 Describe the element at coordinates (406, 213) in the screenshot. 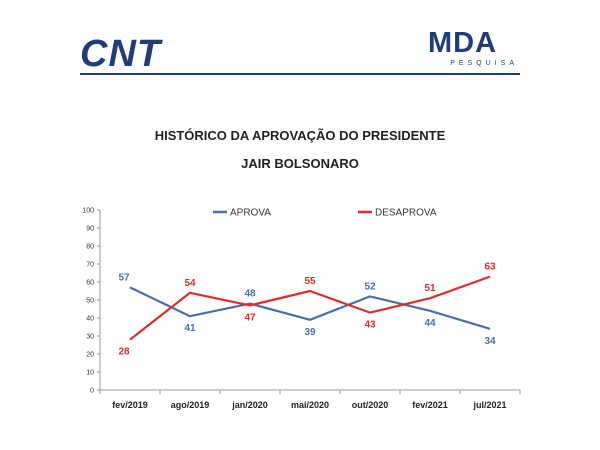

I see `legend-label-desaprova: DESAPROVA` at that location.